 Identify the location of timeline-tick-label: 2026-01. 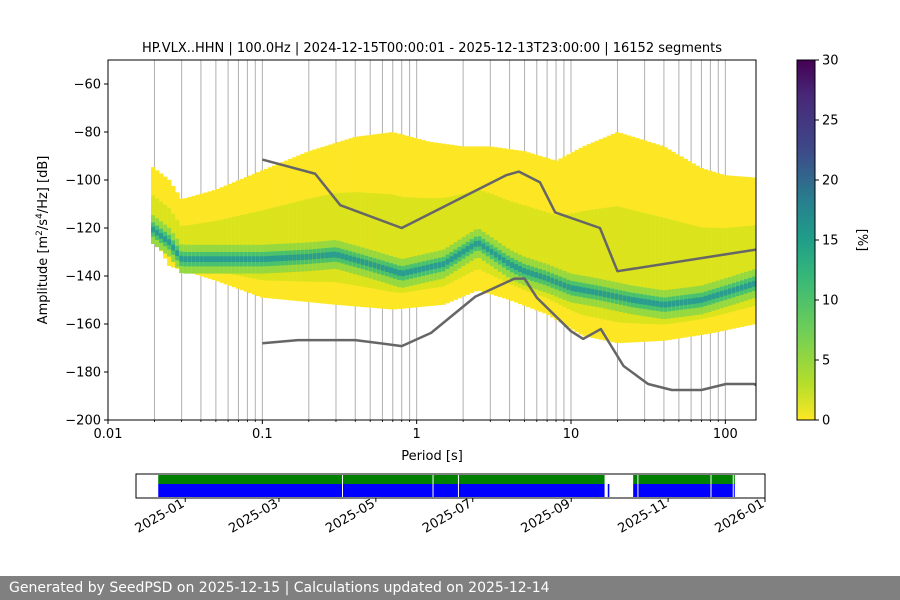
(739, 516).